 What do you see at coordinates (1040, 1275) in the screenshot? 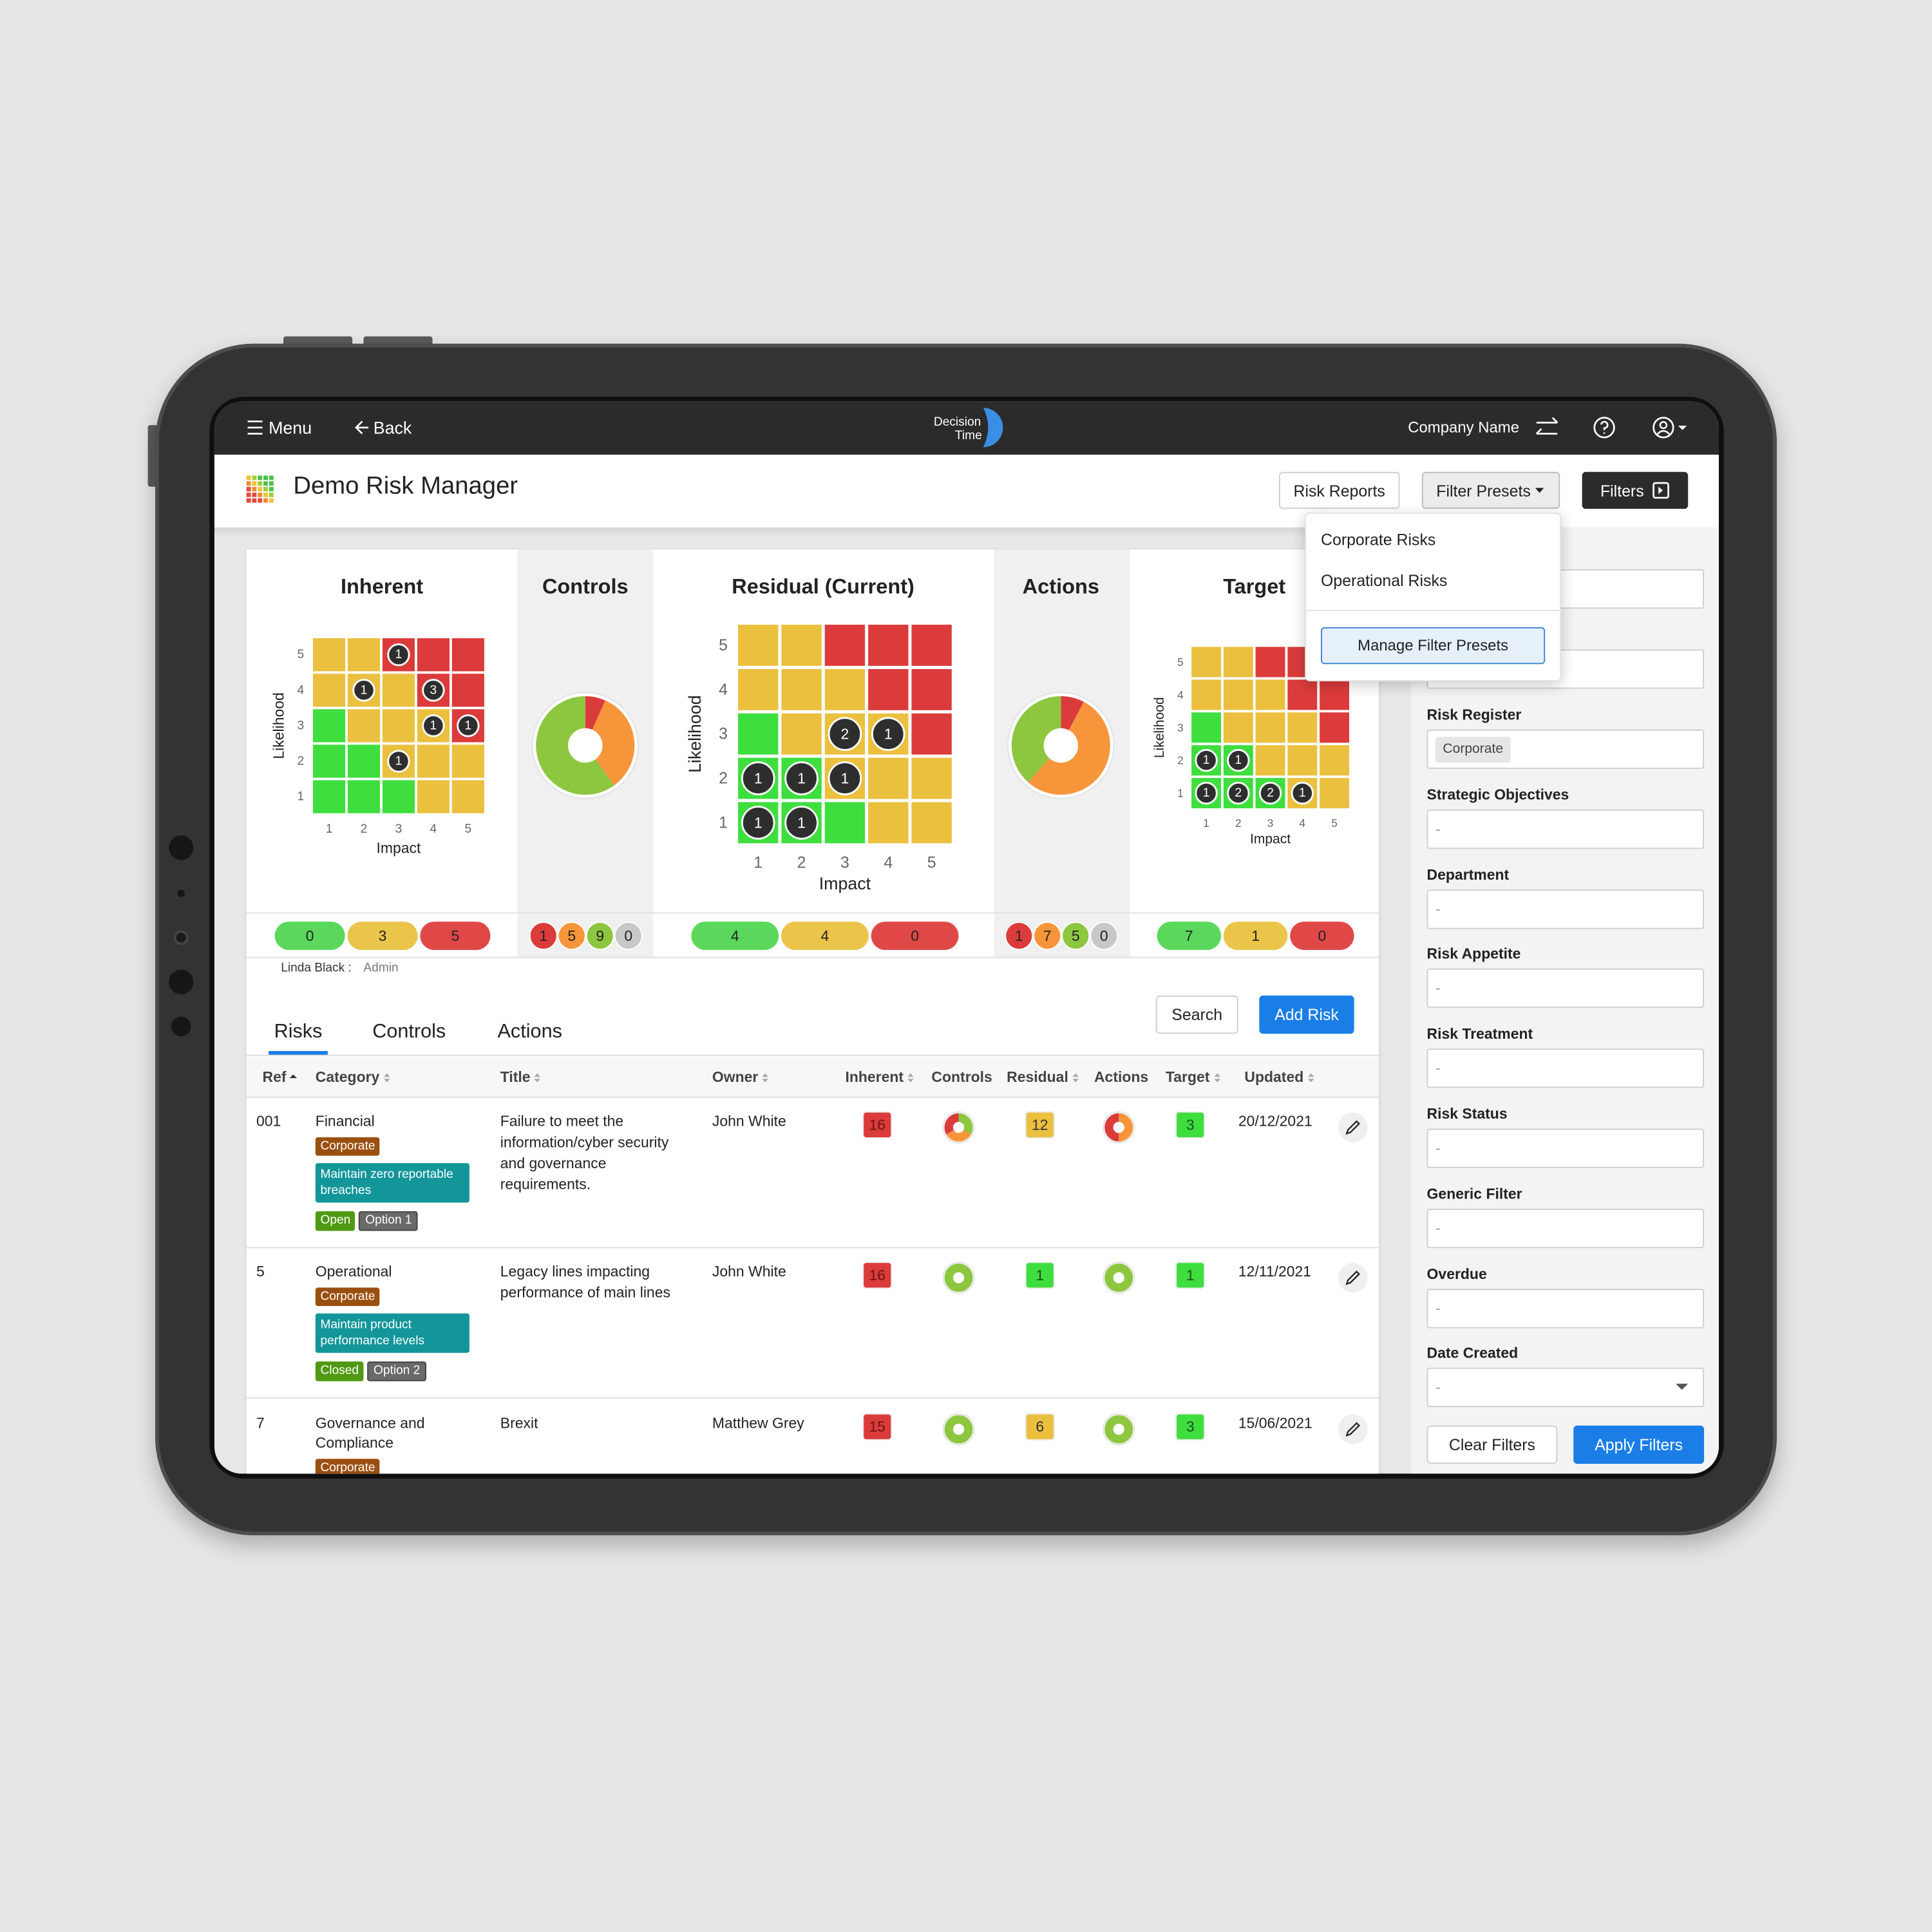
I see `score-badge: 1` at bounding box center [1040, 1275].